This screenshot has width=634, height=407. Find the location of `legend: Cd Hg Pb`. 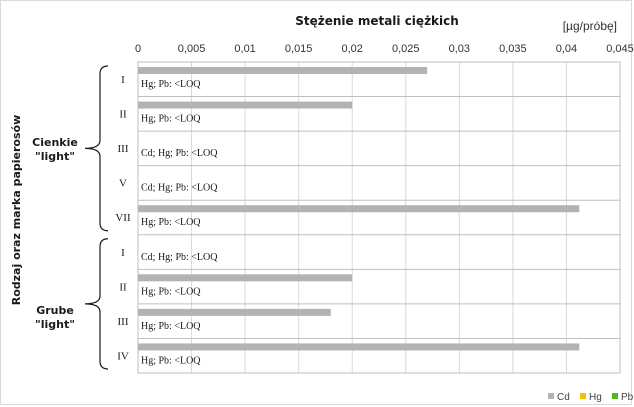

legend: Cd Hg Pb is located at coordinates (591, 397).